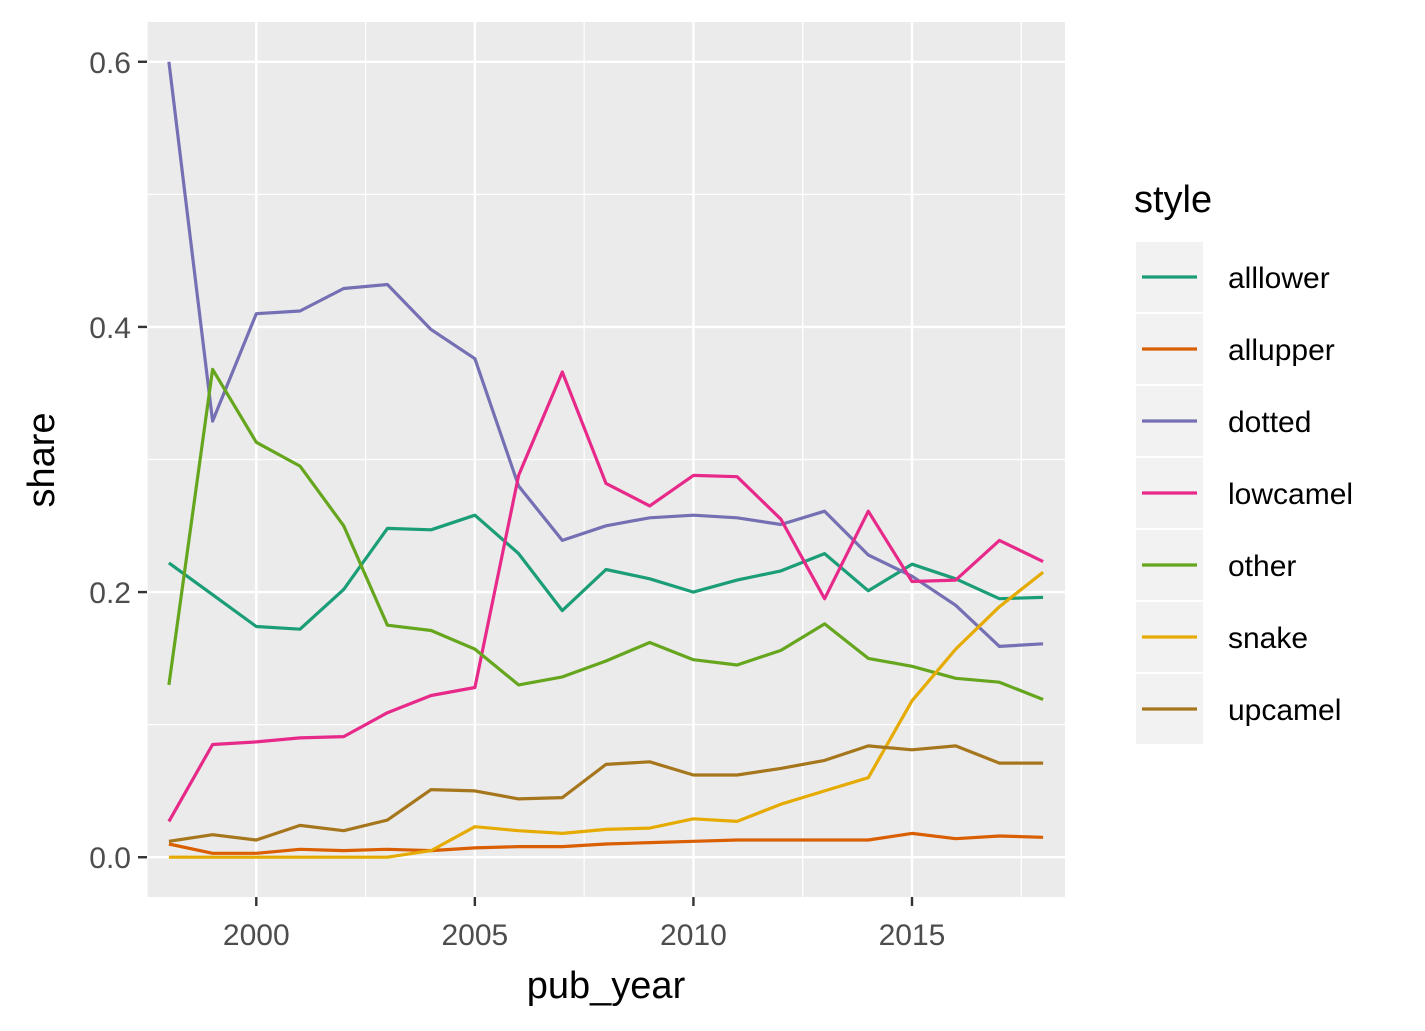  Describe the element at coordinates (606, 793) in the screenshot. I see `series-line-upcamel` at that location.